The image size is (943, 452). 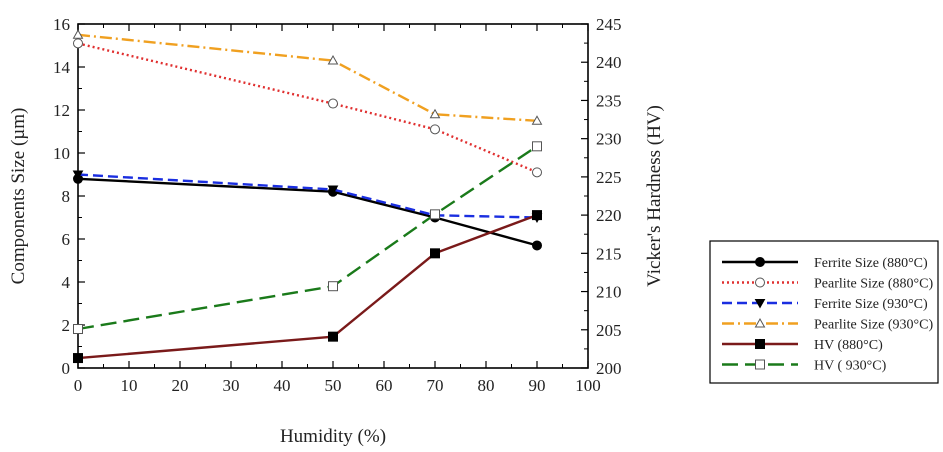 I want to click on x-axis-title: Humidity (%), so click(x=333, y=436).